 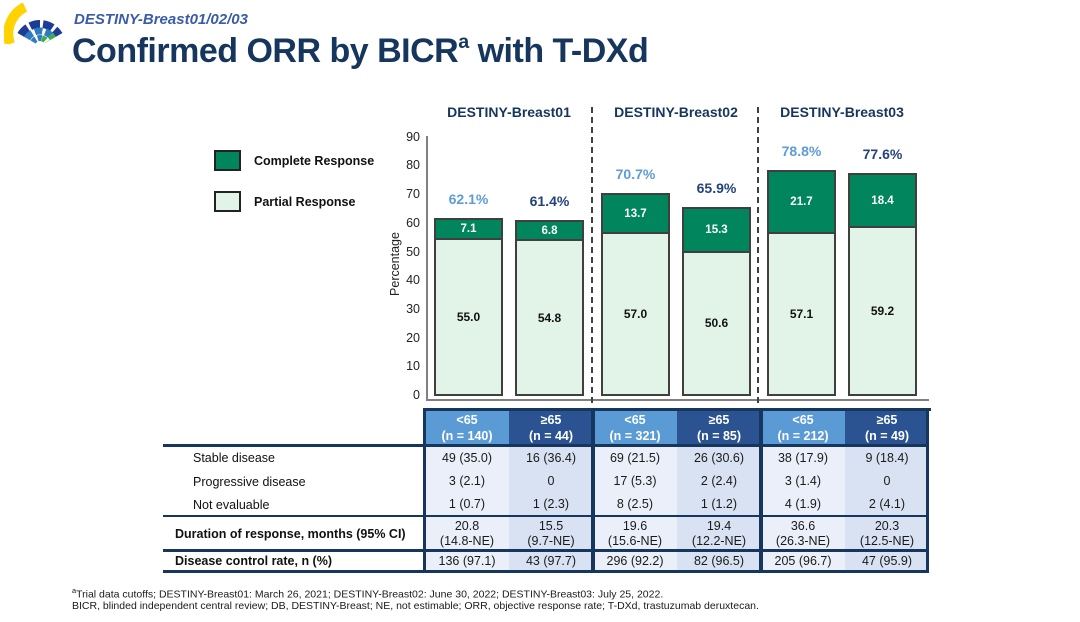 I want to click on study-header: DESTINY-Breast01, so click(x=509, y=112).